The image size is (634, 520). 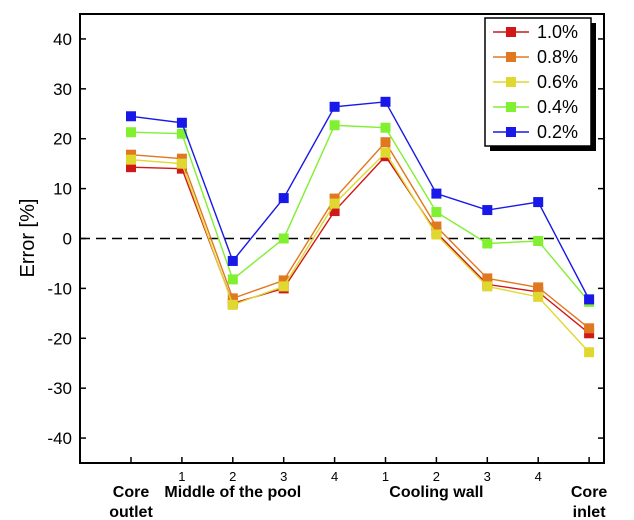 I want to click on y-tick-label-0: -40, so click(x=59, y=438).